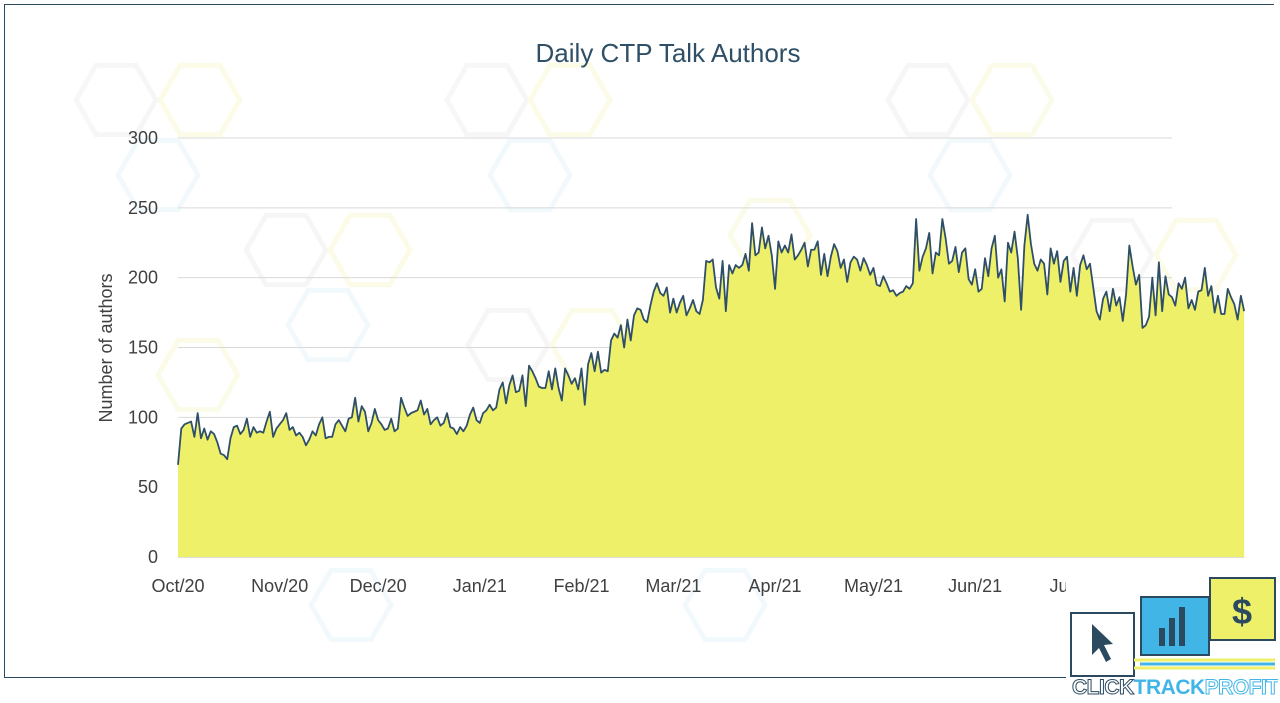  I want to click on brand-click: CLICK, so click(1103, 688).